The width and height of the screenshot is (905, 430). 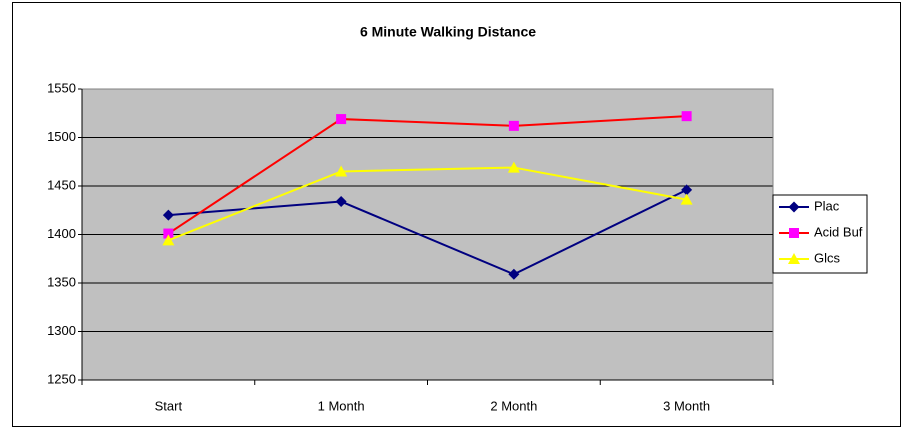 I want to click on chart-title: 6 Minute Walking Distance, so click(x=448, y=32).